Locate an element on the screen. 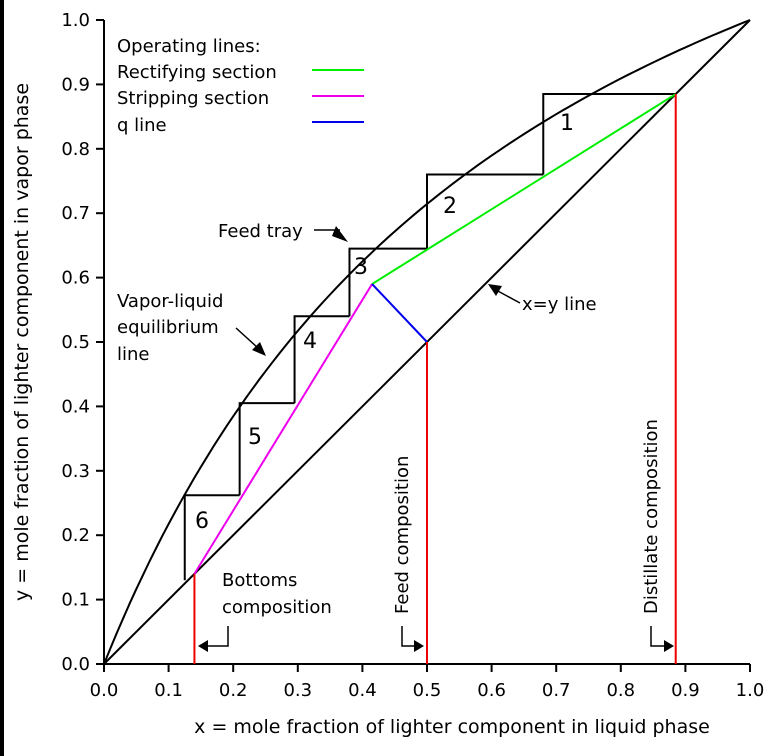  bottoms-pointer is located at coordinates (217, 636).